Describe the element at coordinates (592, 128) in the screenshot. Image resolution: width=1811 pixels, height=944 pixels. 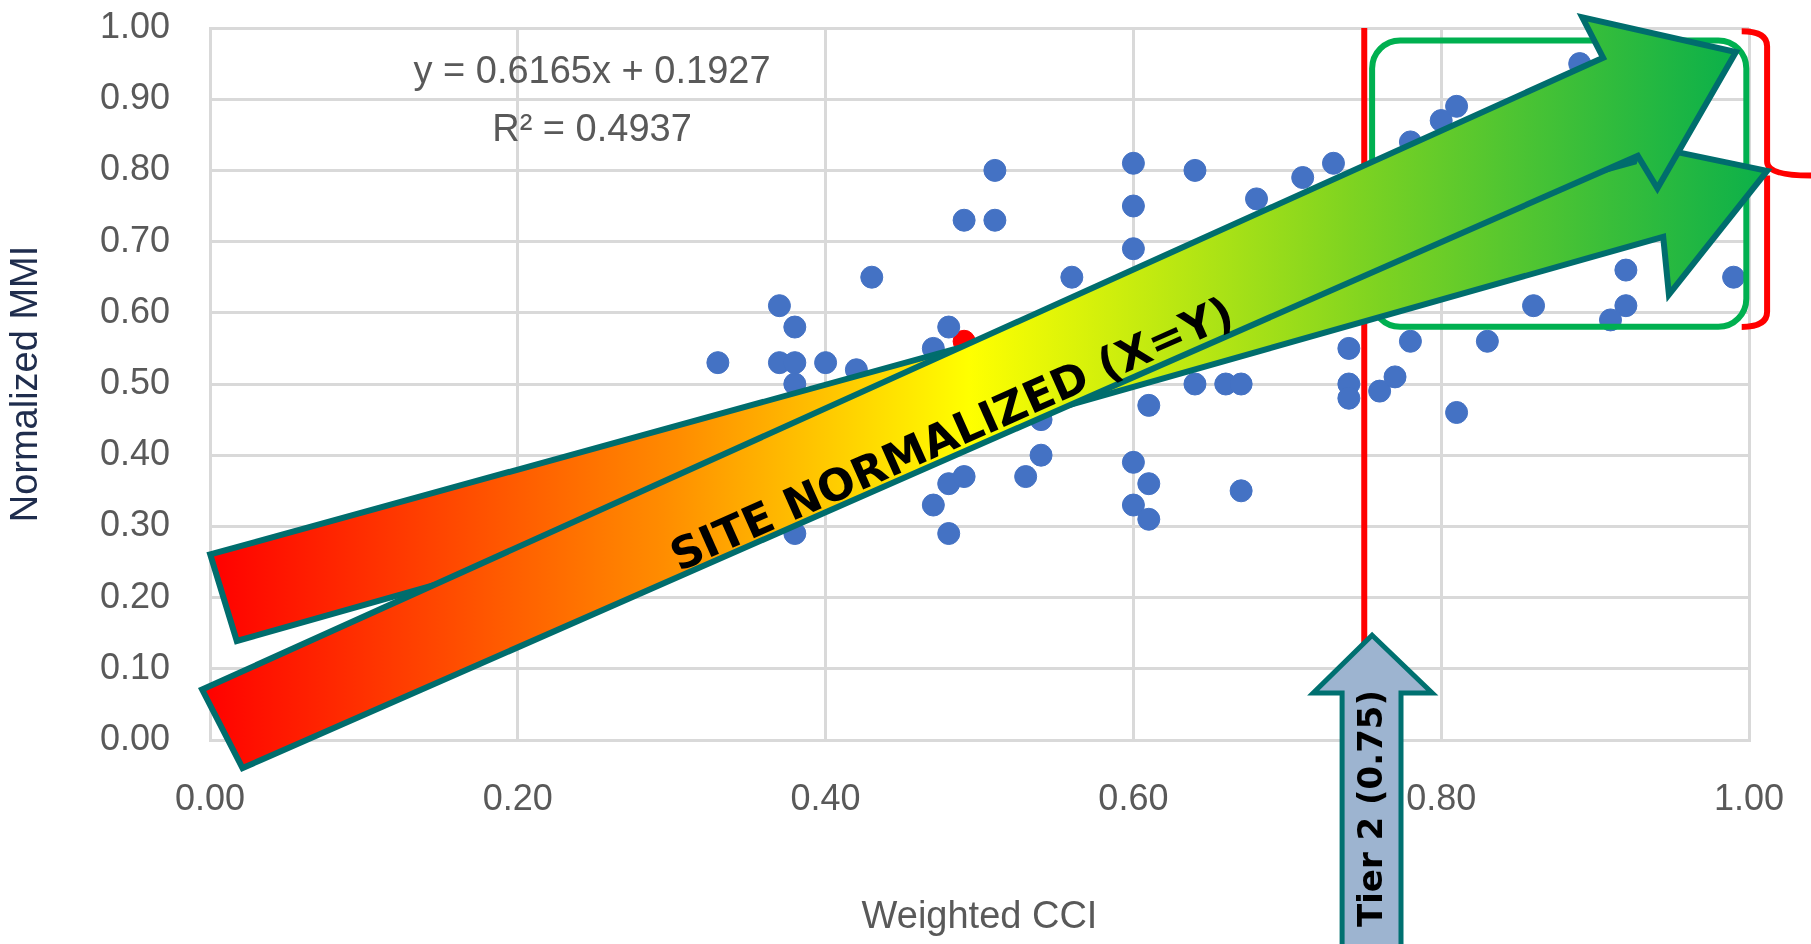
I see `annotation: R² = 0.4937` at that location.